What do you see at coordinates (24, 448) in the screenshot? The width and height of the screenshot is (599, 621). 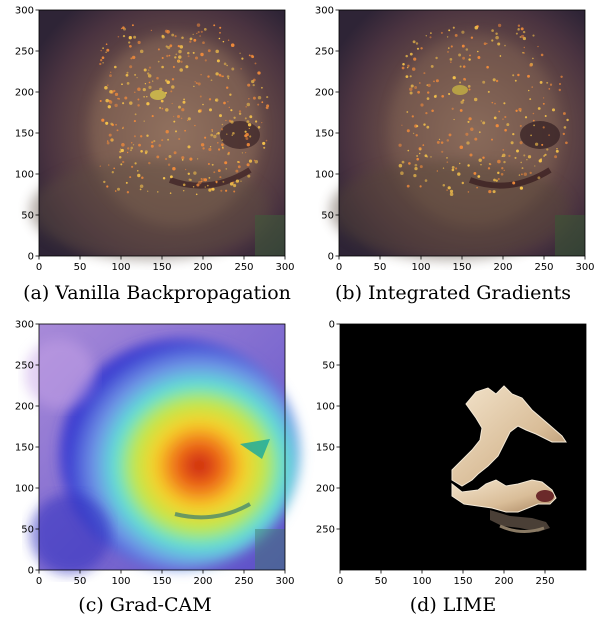 I see `y-tick-label: 150` at bounding box center [24, 448].